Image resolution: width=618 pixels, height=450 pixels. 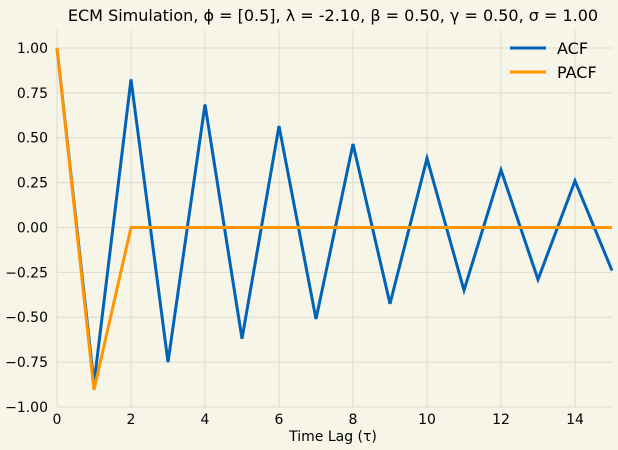 What do you see at coordinates (332, 437) in the screenshot?
I see `x-axis-label: Time Lag (τ)` at bounding box center [332, 437].